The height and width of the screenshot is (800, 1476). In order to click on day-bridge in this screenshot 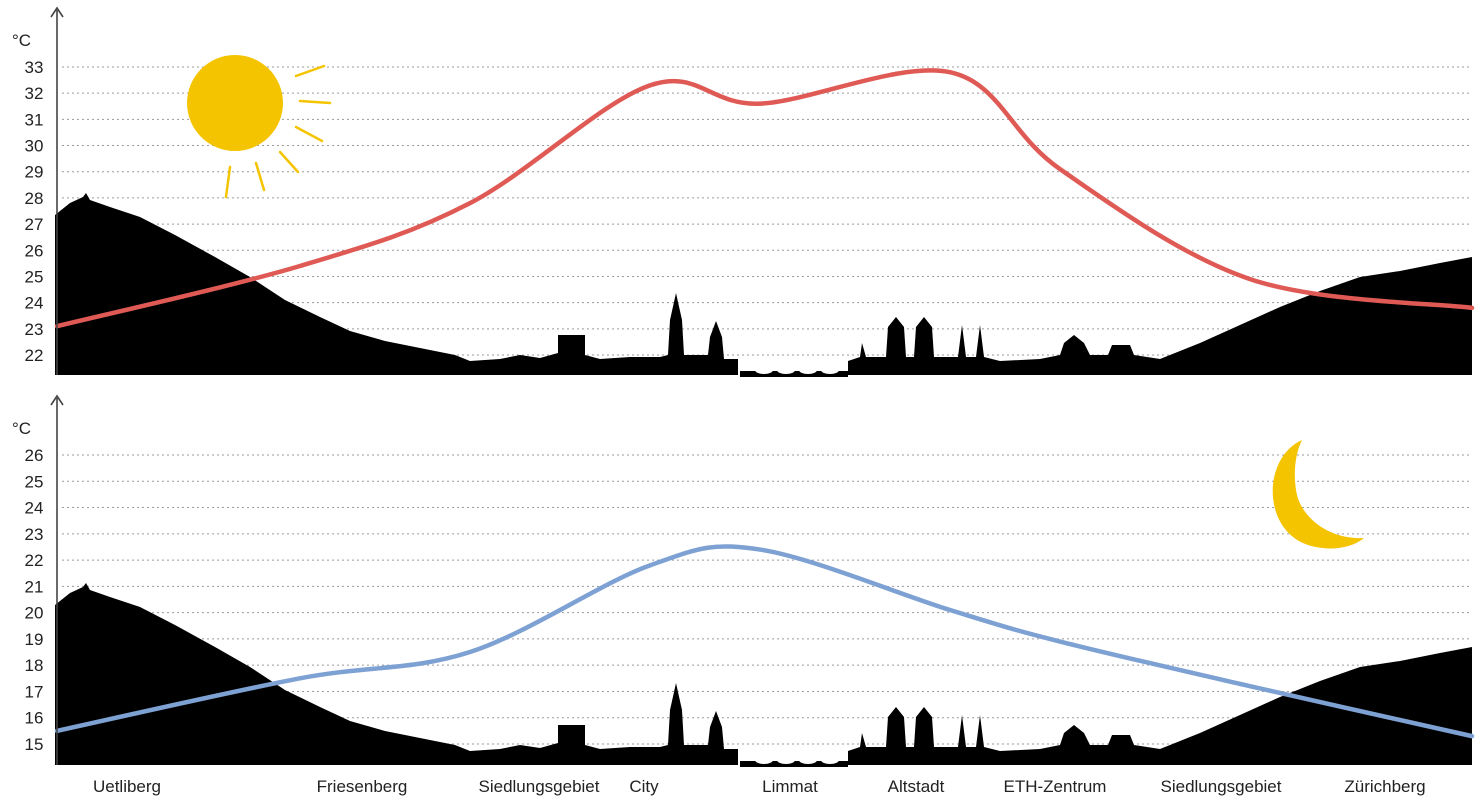, I will do `click(797, 370)`.